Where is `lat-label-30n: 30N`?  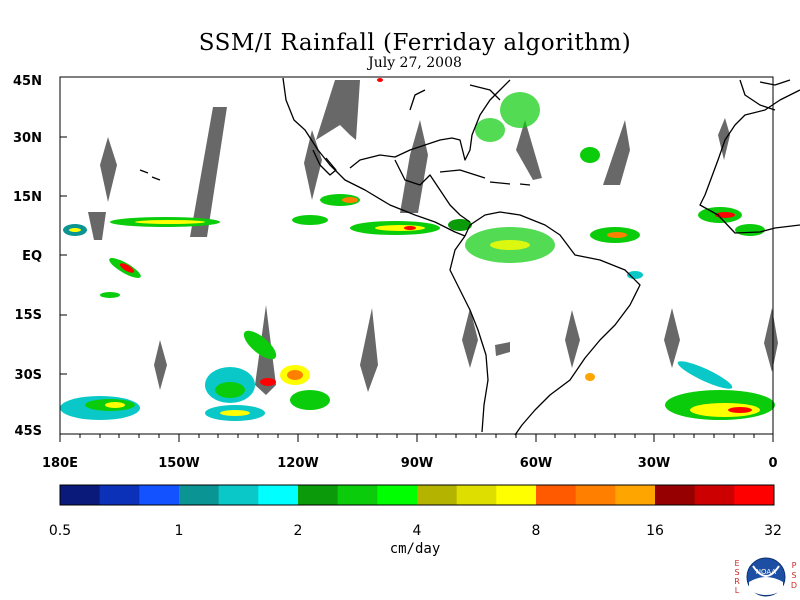
lat-label-30n: 30N is located at coordinates (27, 138).